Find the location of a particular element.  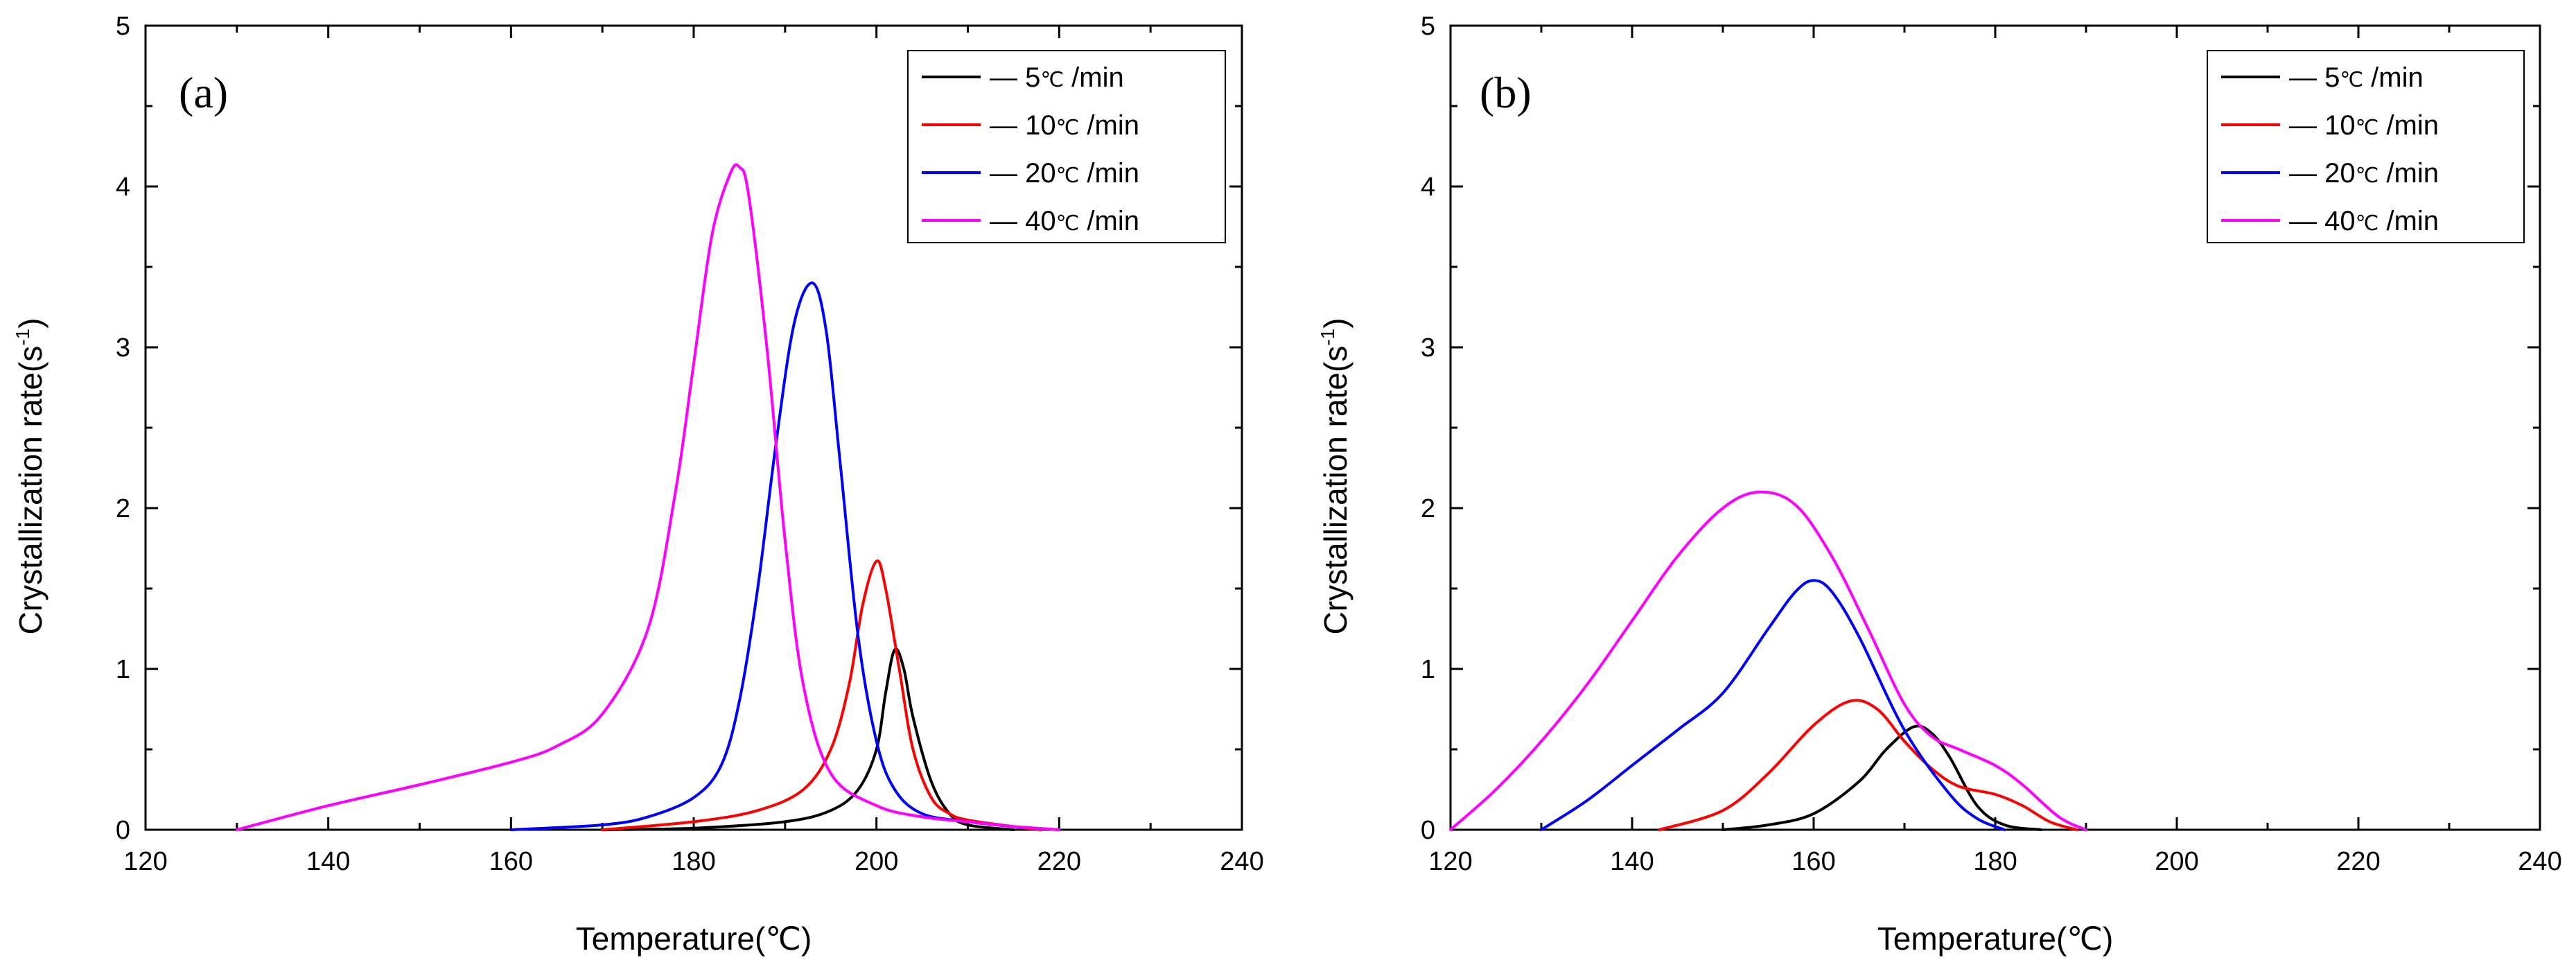

panel-label: (b) is located at coordinates (1506, 92).